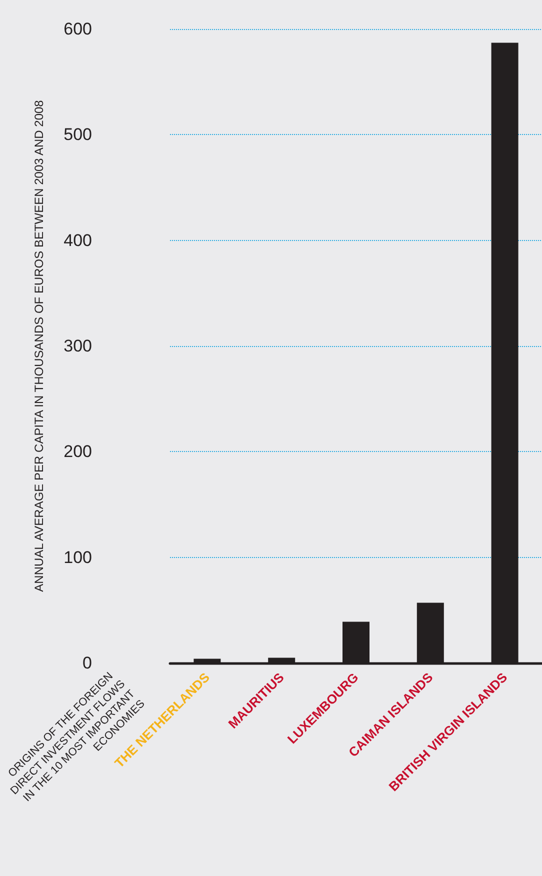 Image resolution: width=542 pixels, height=876 pixels. I want to click on y-tick-label: 200, so click(78, 452).